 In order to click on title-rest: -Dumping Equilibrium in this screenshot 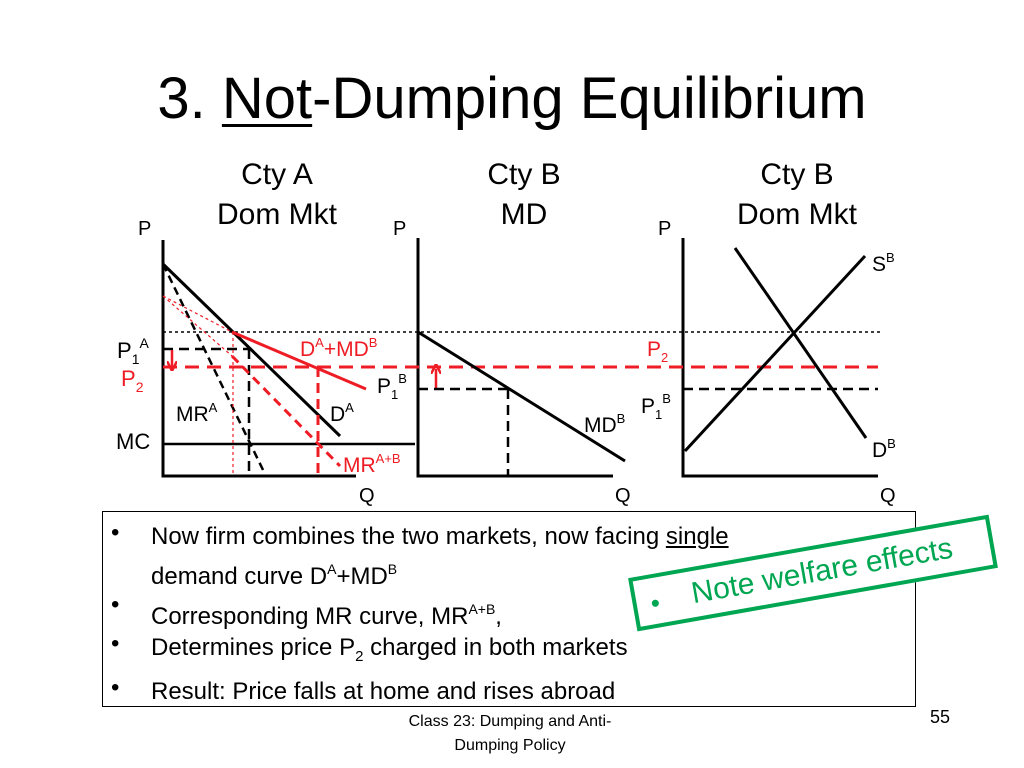, I will do `click(589, 98)`.